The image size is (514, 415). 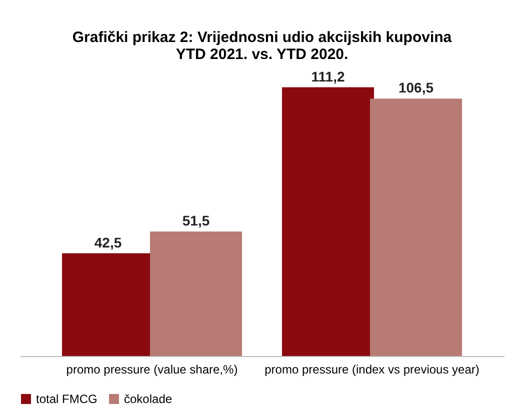 What do you see at coordinates (328, 76) in the screenshot?
I see `data-label: 111,2` at bounding box center [328, 76].